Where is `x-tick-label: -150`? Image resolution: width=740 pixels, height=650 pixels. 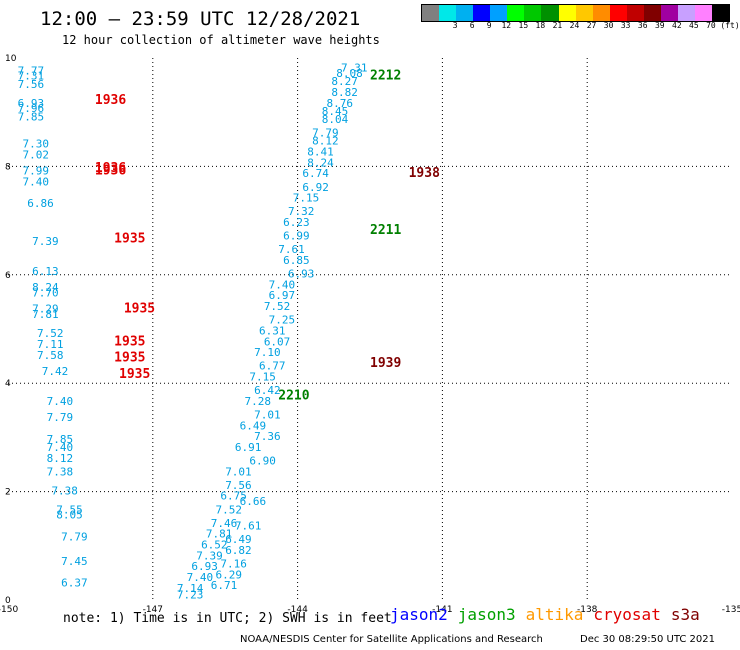
x-tick-label: -150 is located at coordinates (9, 610).